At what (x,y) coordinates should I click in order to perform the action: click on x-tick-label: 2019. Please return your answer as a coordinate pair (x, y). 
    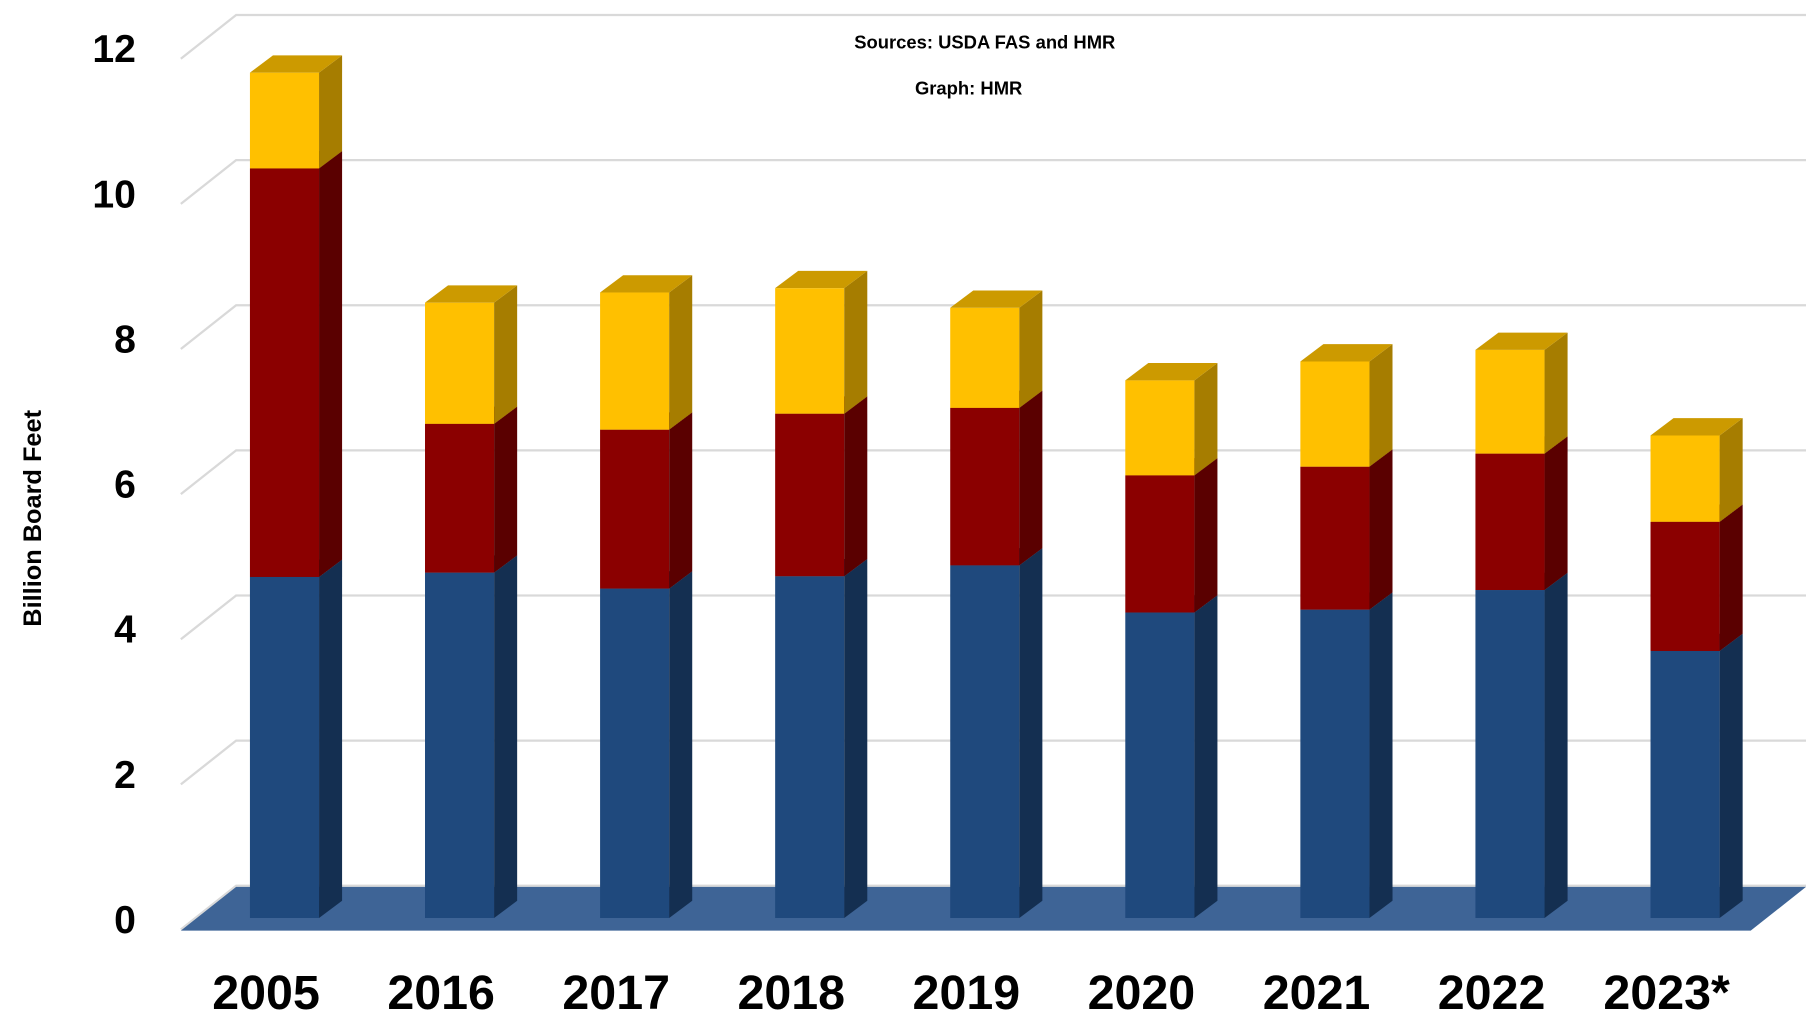
    Looking at the image, I should click on (967, 993).